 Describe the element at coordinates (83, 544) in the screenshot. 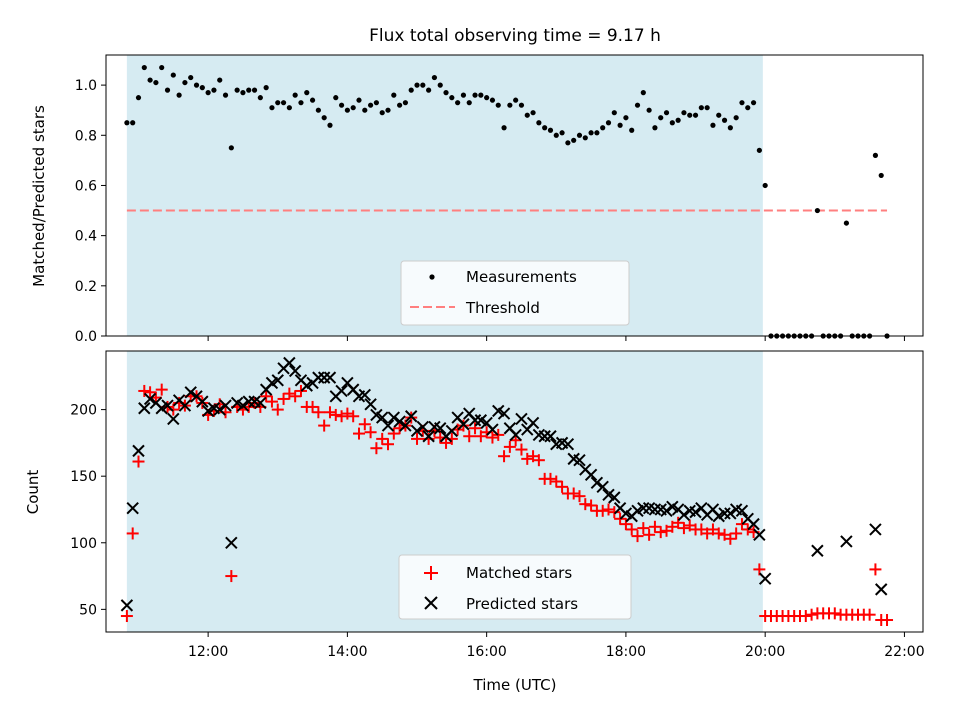

I see `y-tick-label: 100` at that location.